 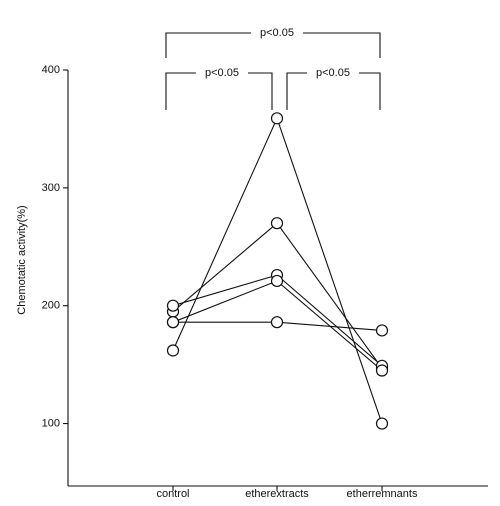 I want to click on y-tick-label: 100, so click(x=51, y=423).